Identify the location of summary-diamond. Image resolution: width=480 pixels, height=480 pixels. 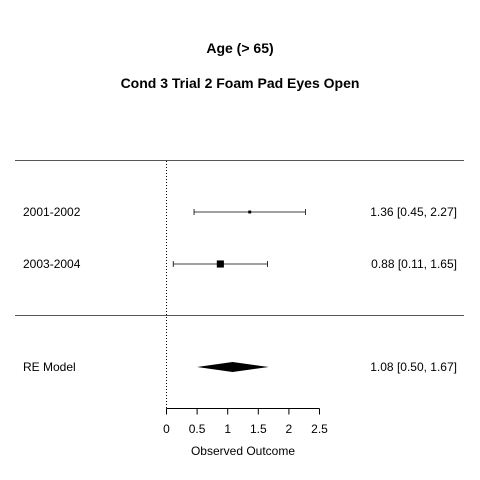
(233, 367).